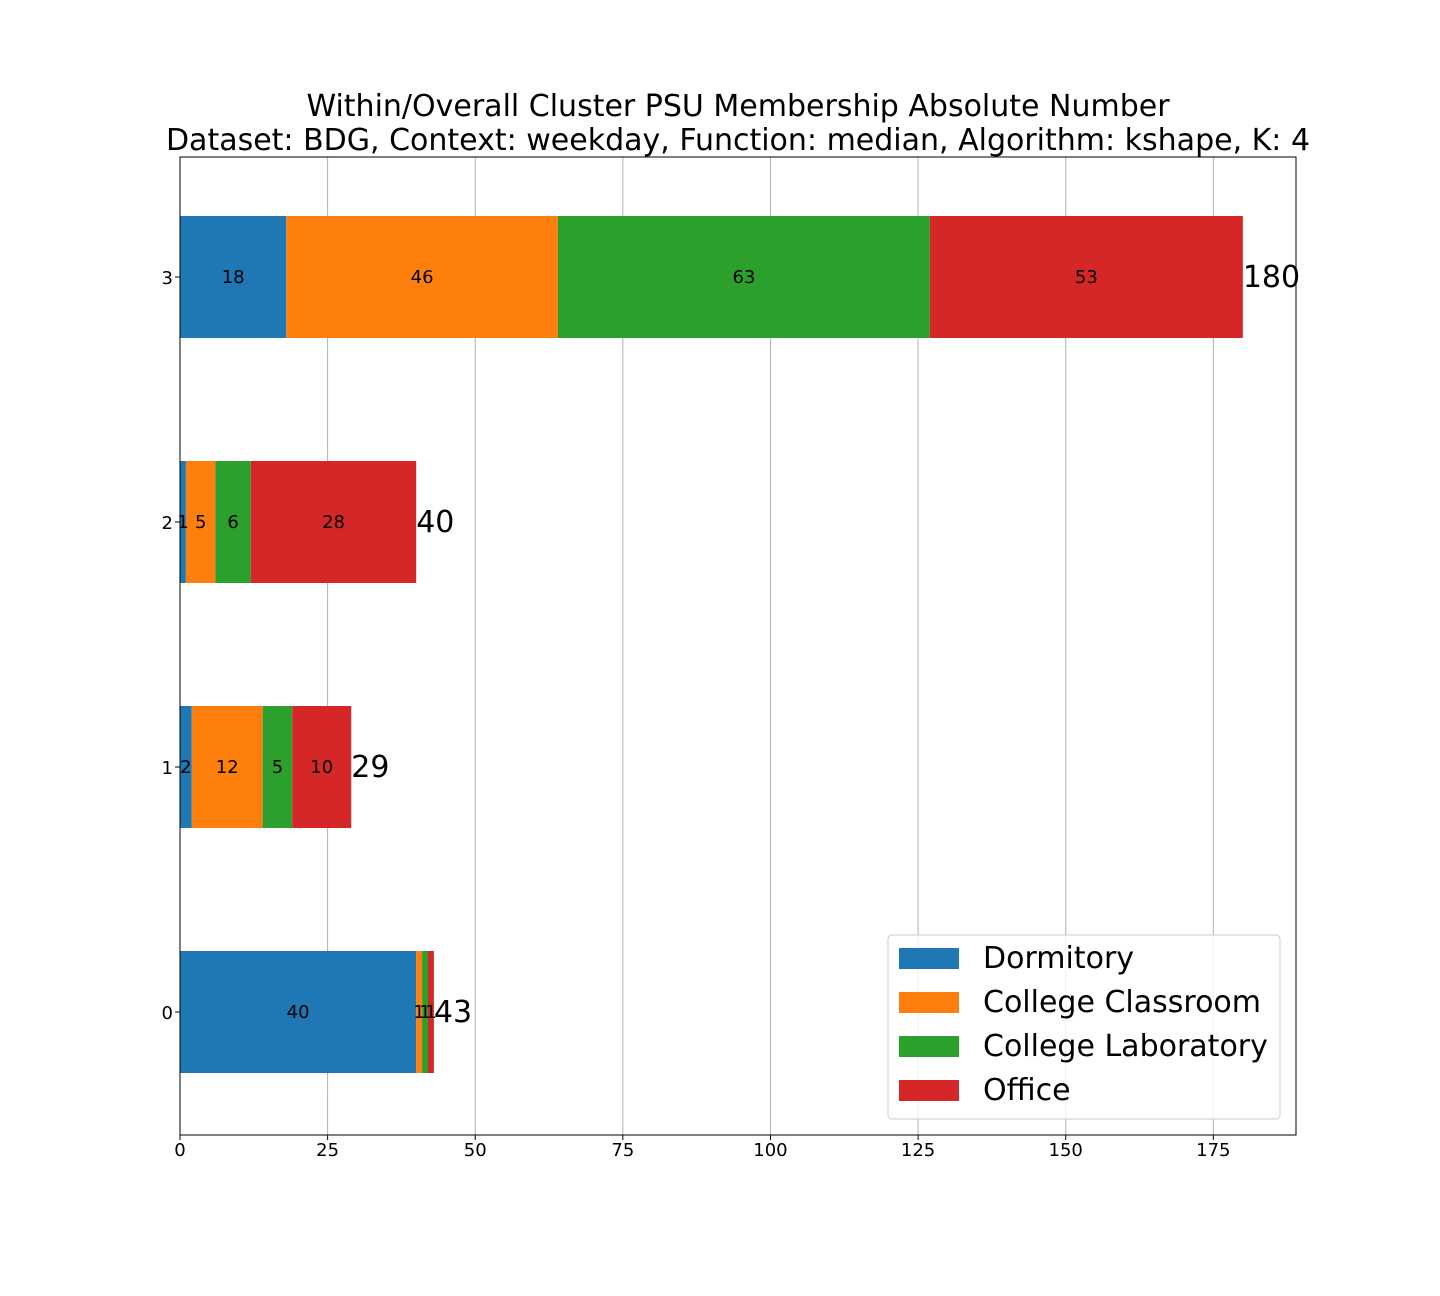 Image resolution: width=1440 pixels, height=1296 pixels. What do you see at coordinates (622, 1150) in the screenshot?
I see `x-tick-label: 75` at bounding box center [622, 1150].